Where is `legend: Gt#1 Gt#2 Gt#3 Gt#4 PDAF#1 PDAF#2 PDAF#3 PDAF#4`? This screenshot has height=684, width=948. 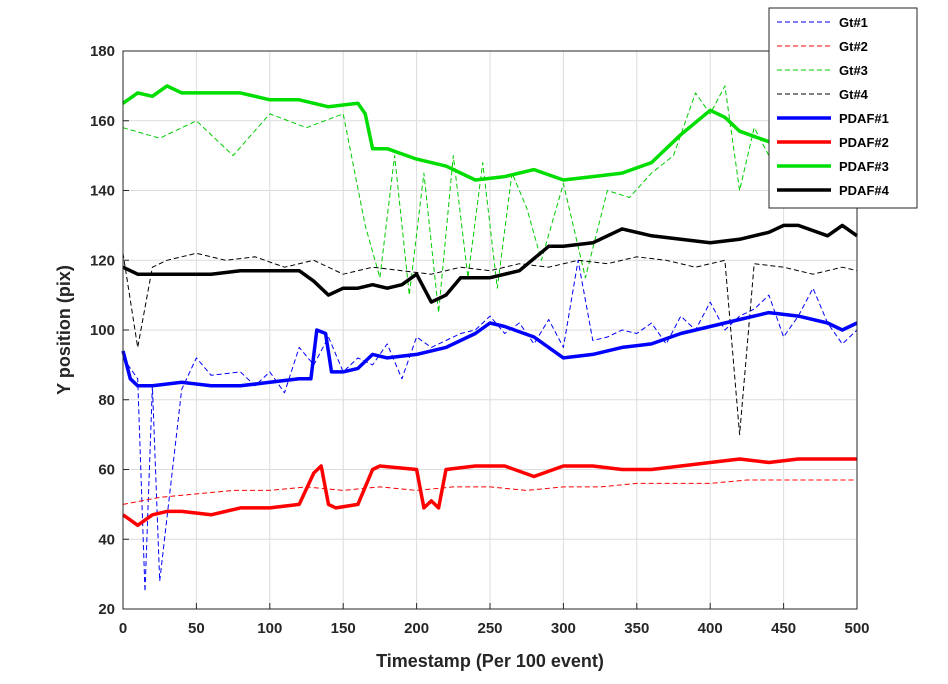 legend: Gt#1 Gt#2 Gt#3 Gt#4 PDAF#1 PDAF#2 PDAF#3 PDAF#4 is located at coordinates (843, 108).